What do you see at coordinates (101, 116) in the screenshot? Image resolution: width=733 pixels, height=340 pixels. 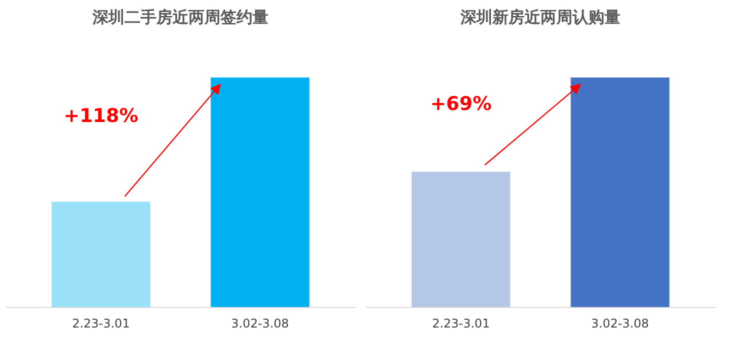 I see `annotation: +118%` at bounding box center [101, 116].